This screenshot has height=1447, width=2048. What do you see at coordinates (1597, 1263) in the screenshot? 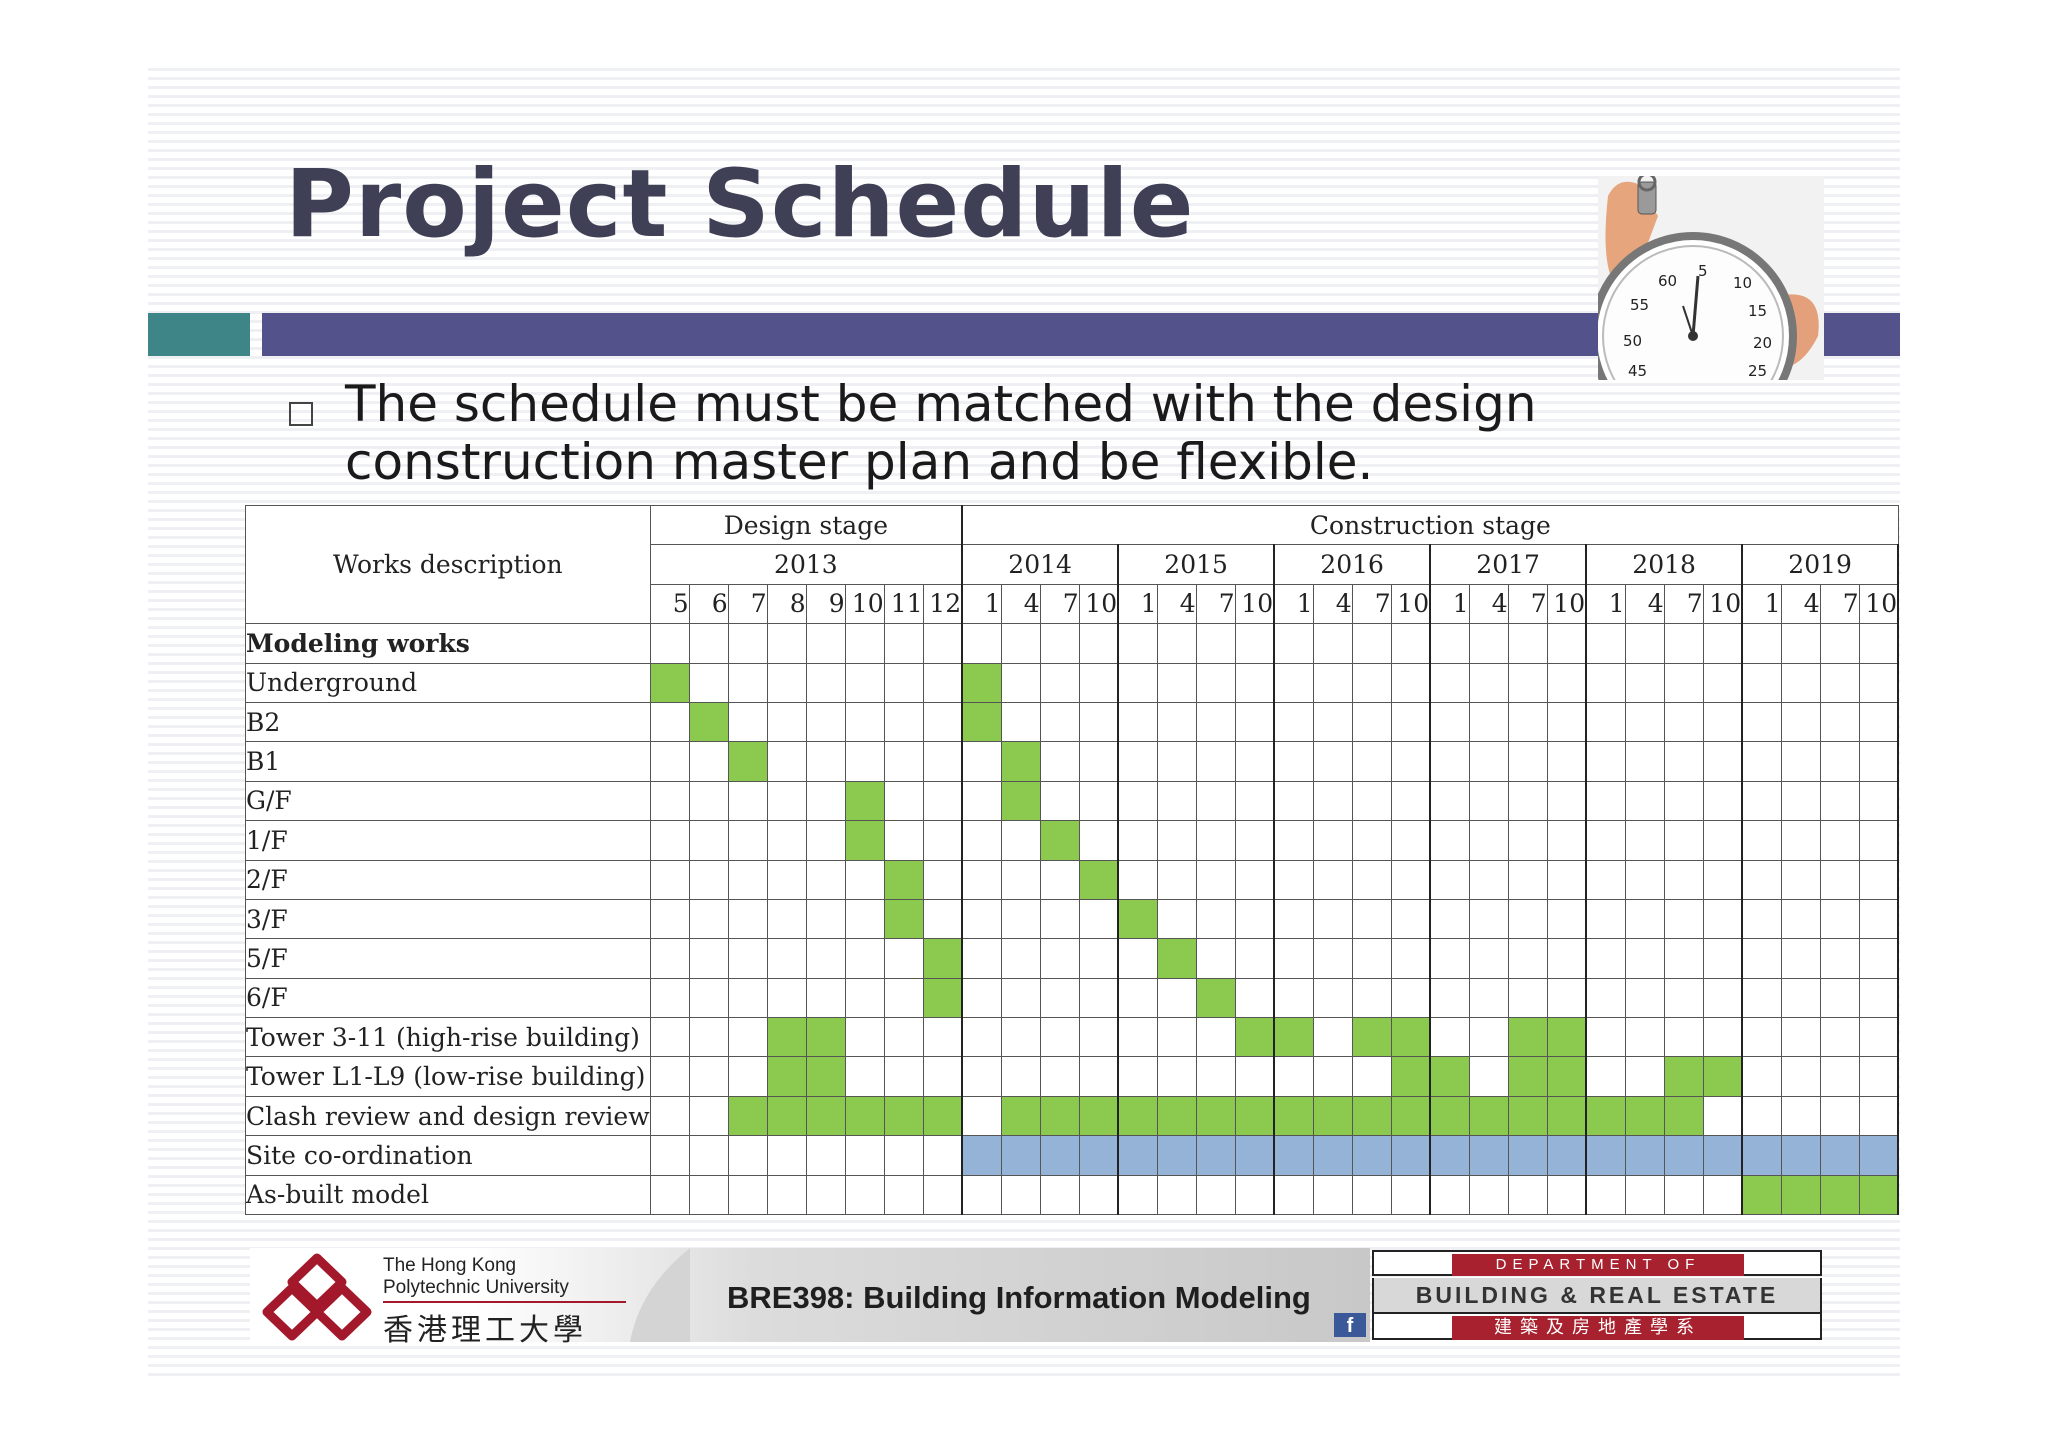
I see `dept-top-row: DEPARTMENT OF` at bounding box center [1597, 1263].